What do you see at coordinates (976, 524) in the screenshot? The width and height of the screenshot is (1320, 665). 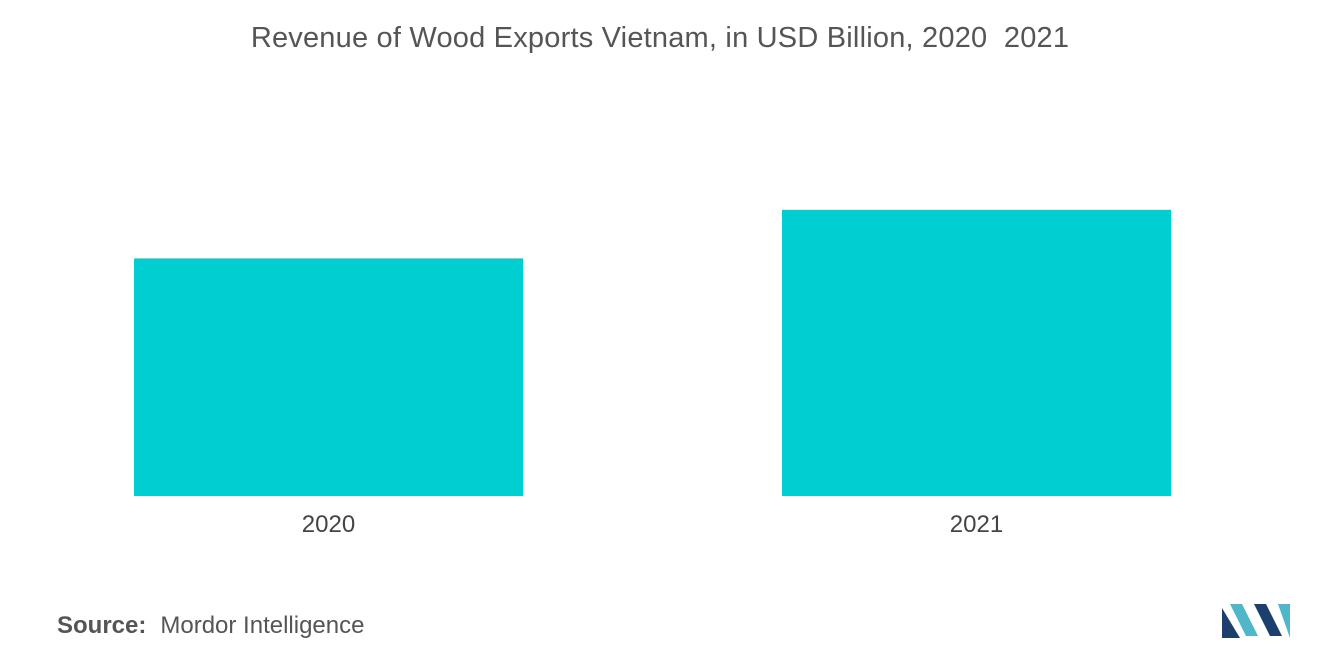 I see `x-tick-label-2021: 2021` at bounding box center [976, 524].